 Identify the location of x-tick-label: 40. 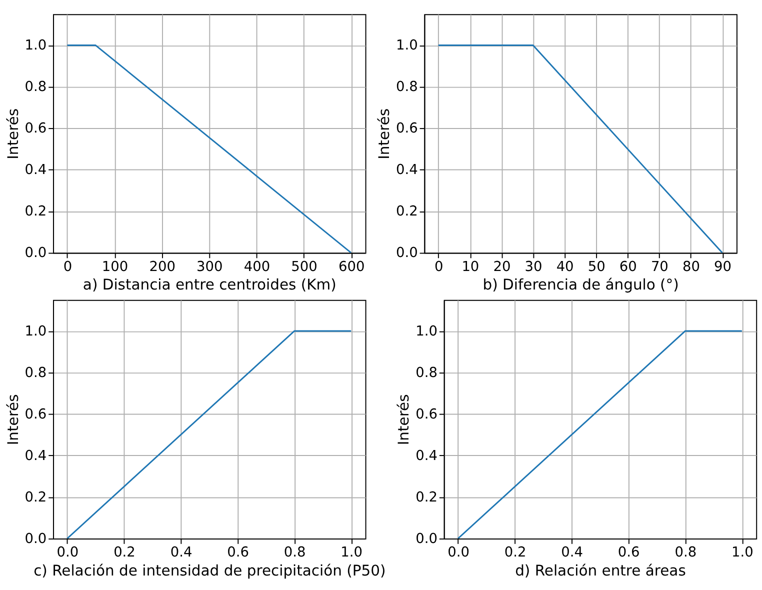
(565, 266).